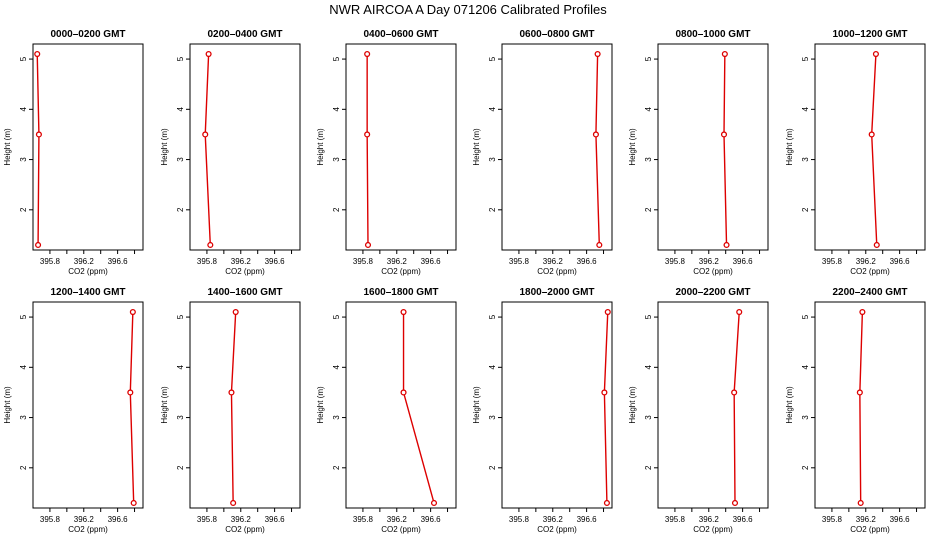 This screenshot has height=540, width=936. What do you see at coordinates (556, 34) in the screenshot?
I see `panel-title: 0600–0800 GMT` at bounding box center [556, 34].